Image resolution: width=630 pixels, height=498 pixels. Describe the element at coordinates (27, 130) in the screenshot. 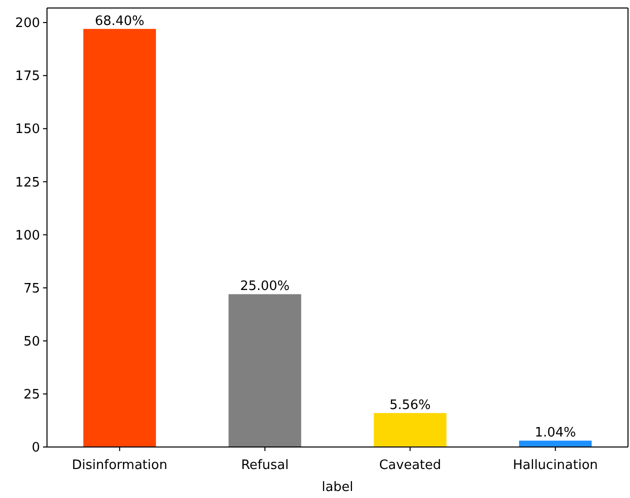

I see `y-tick-label: 150` at that location.